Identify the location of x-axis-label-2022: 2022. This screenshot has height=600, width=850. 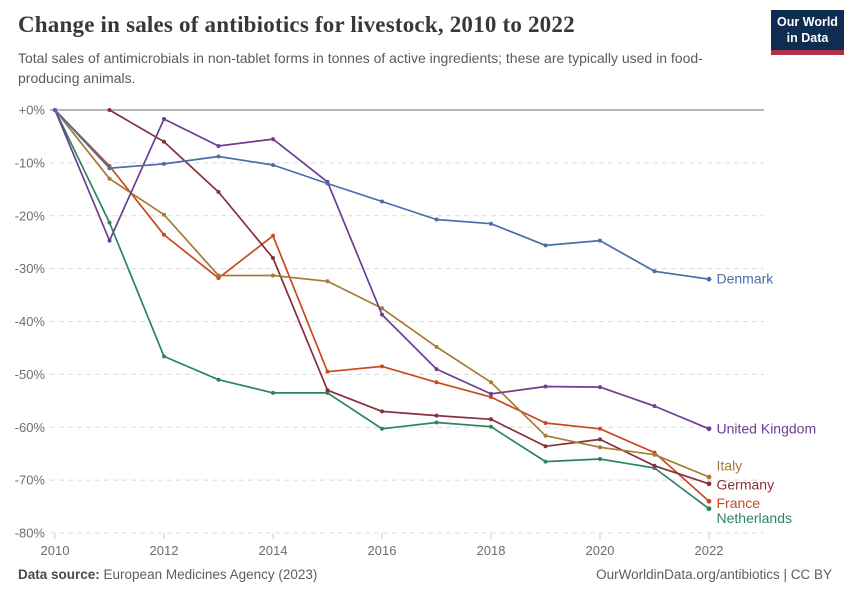
(709, 550).